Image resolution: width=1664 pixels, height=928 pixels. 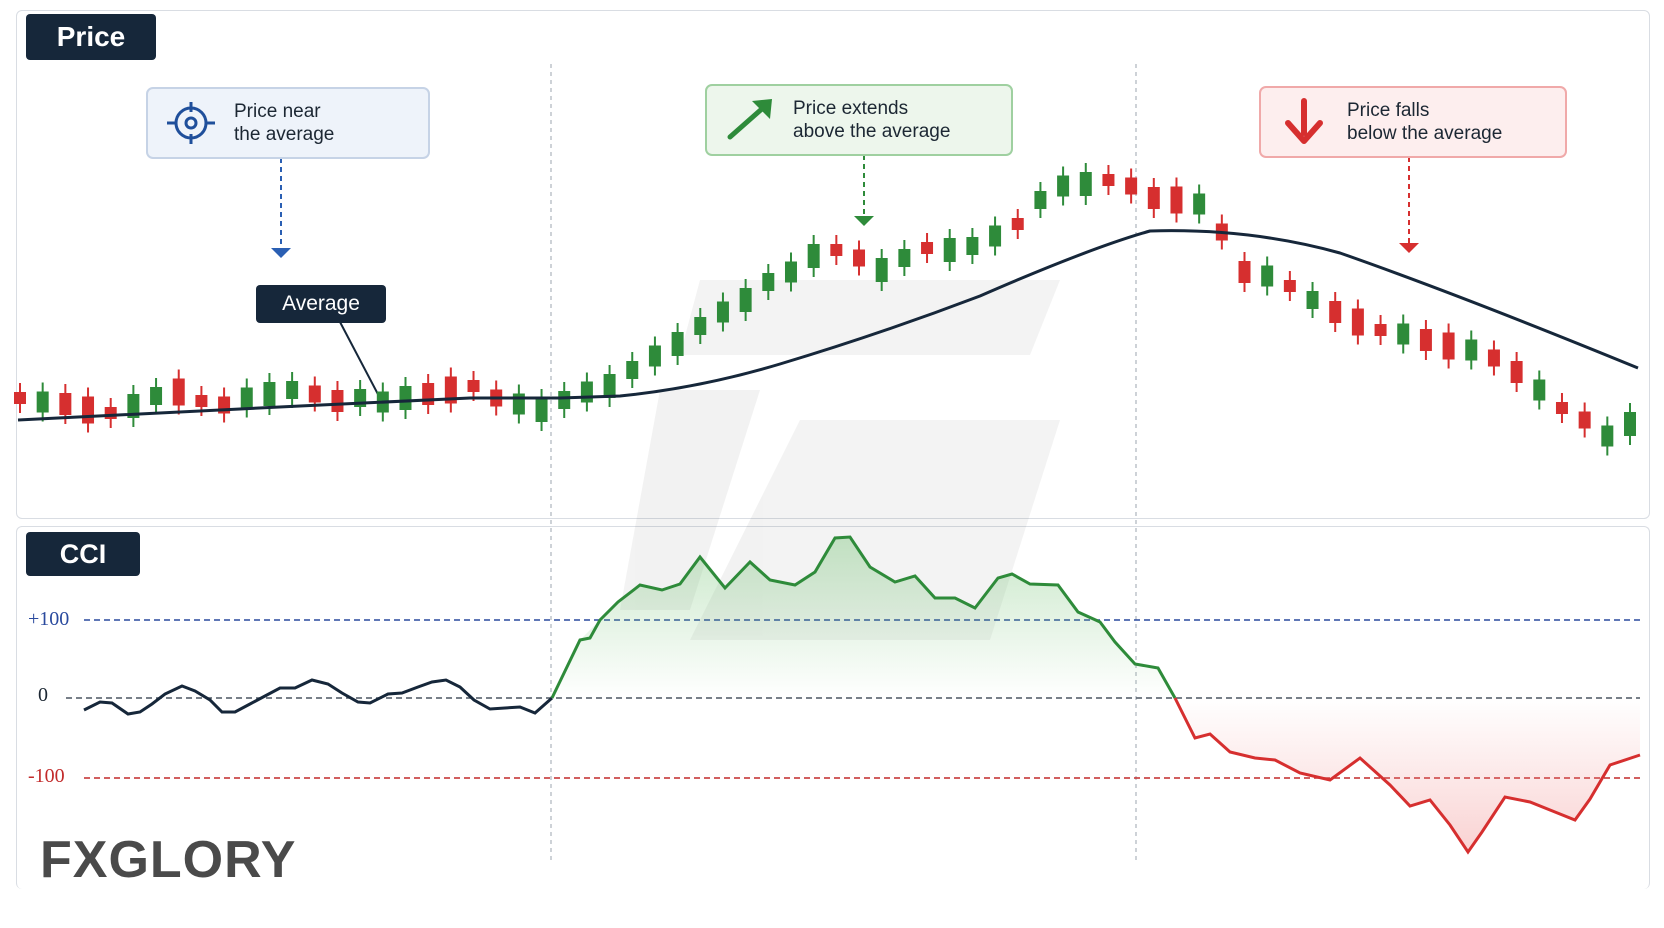 I want to click on callout-below-line2: below the average, so click(x=1425, y=133).